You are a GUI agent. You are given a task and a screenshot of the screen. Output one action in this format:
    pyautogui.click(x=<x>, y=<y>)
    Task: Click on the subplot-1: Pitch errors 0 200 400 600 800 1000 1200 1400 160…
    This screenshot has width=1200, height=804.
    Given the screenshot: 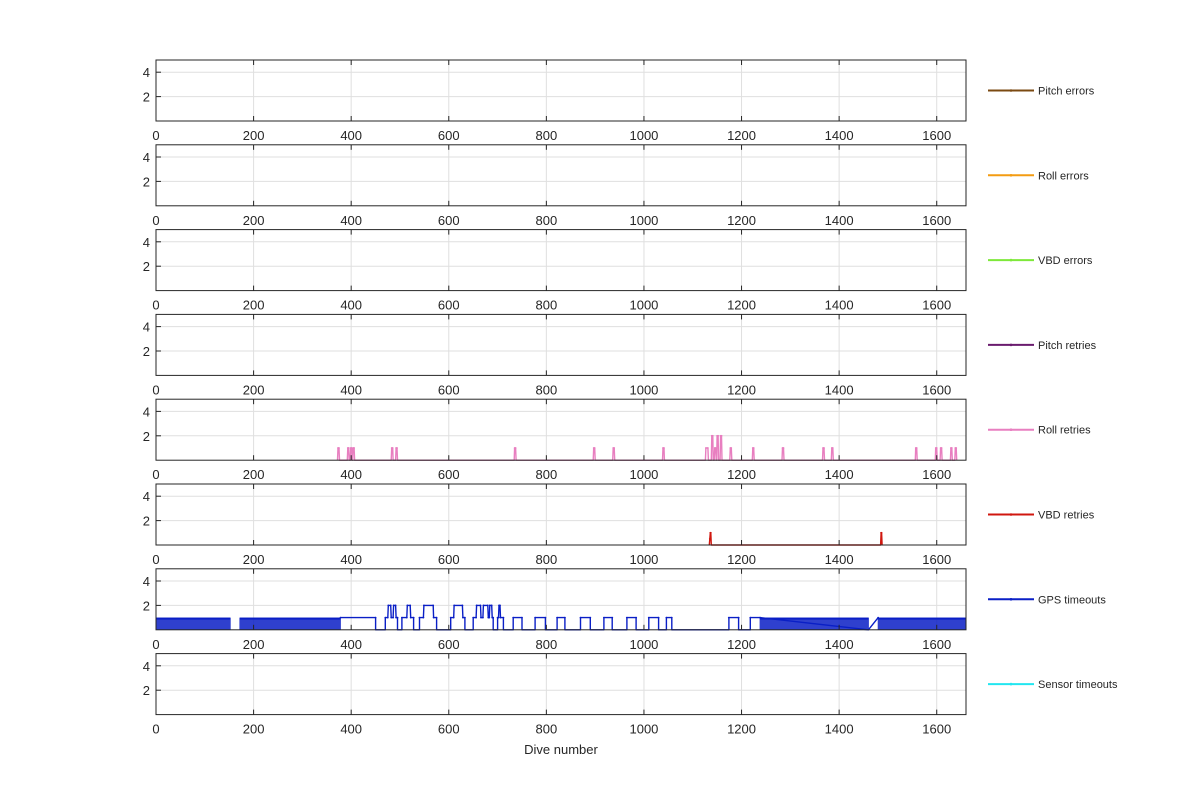 What is the action you would take?
    pyautogui.click(x=619, y=101)
    